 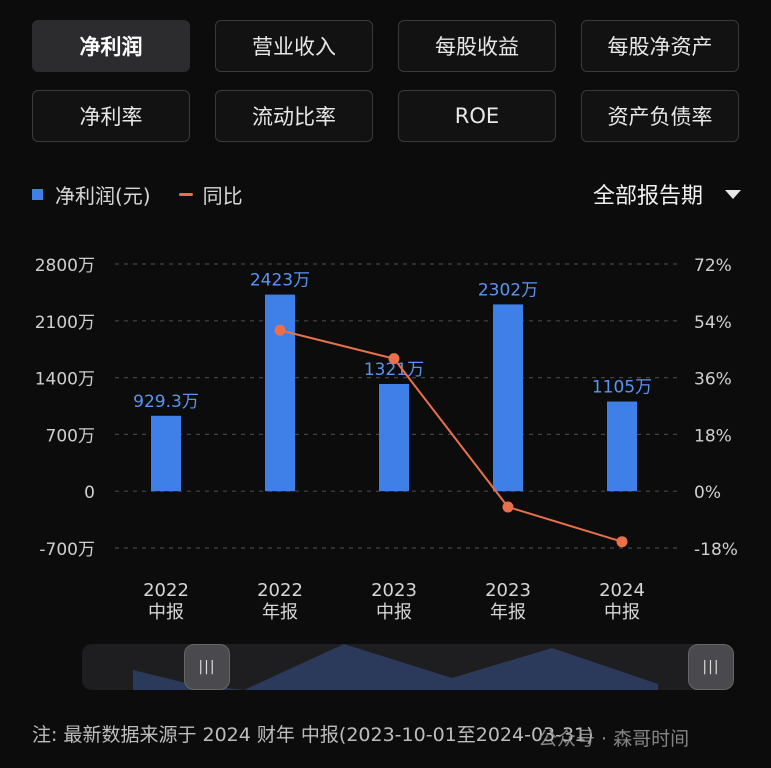 I want to click on bar-legend-swatch, so click(x=37, y=194).